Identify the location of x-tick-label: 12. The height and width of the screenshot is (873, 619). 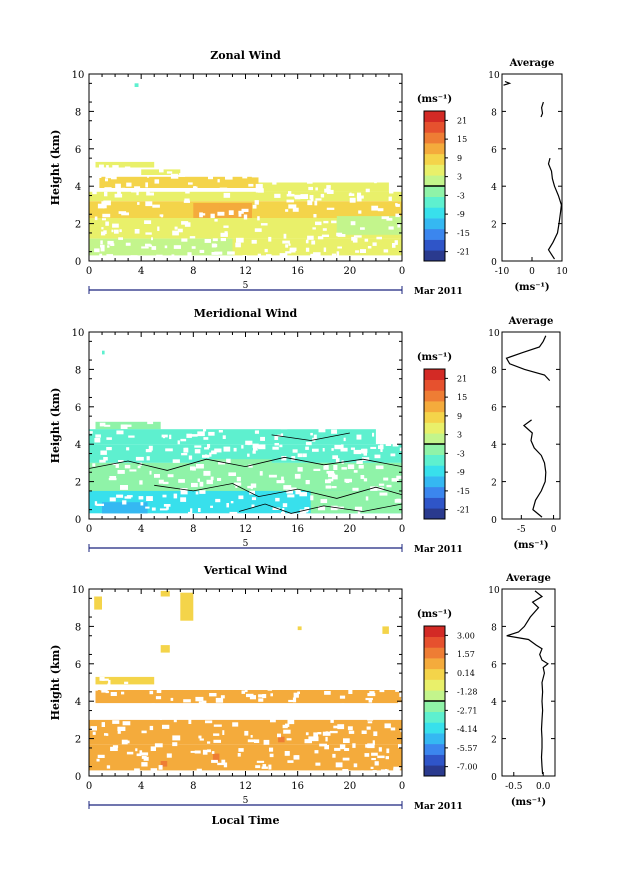
(245, 786).